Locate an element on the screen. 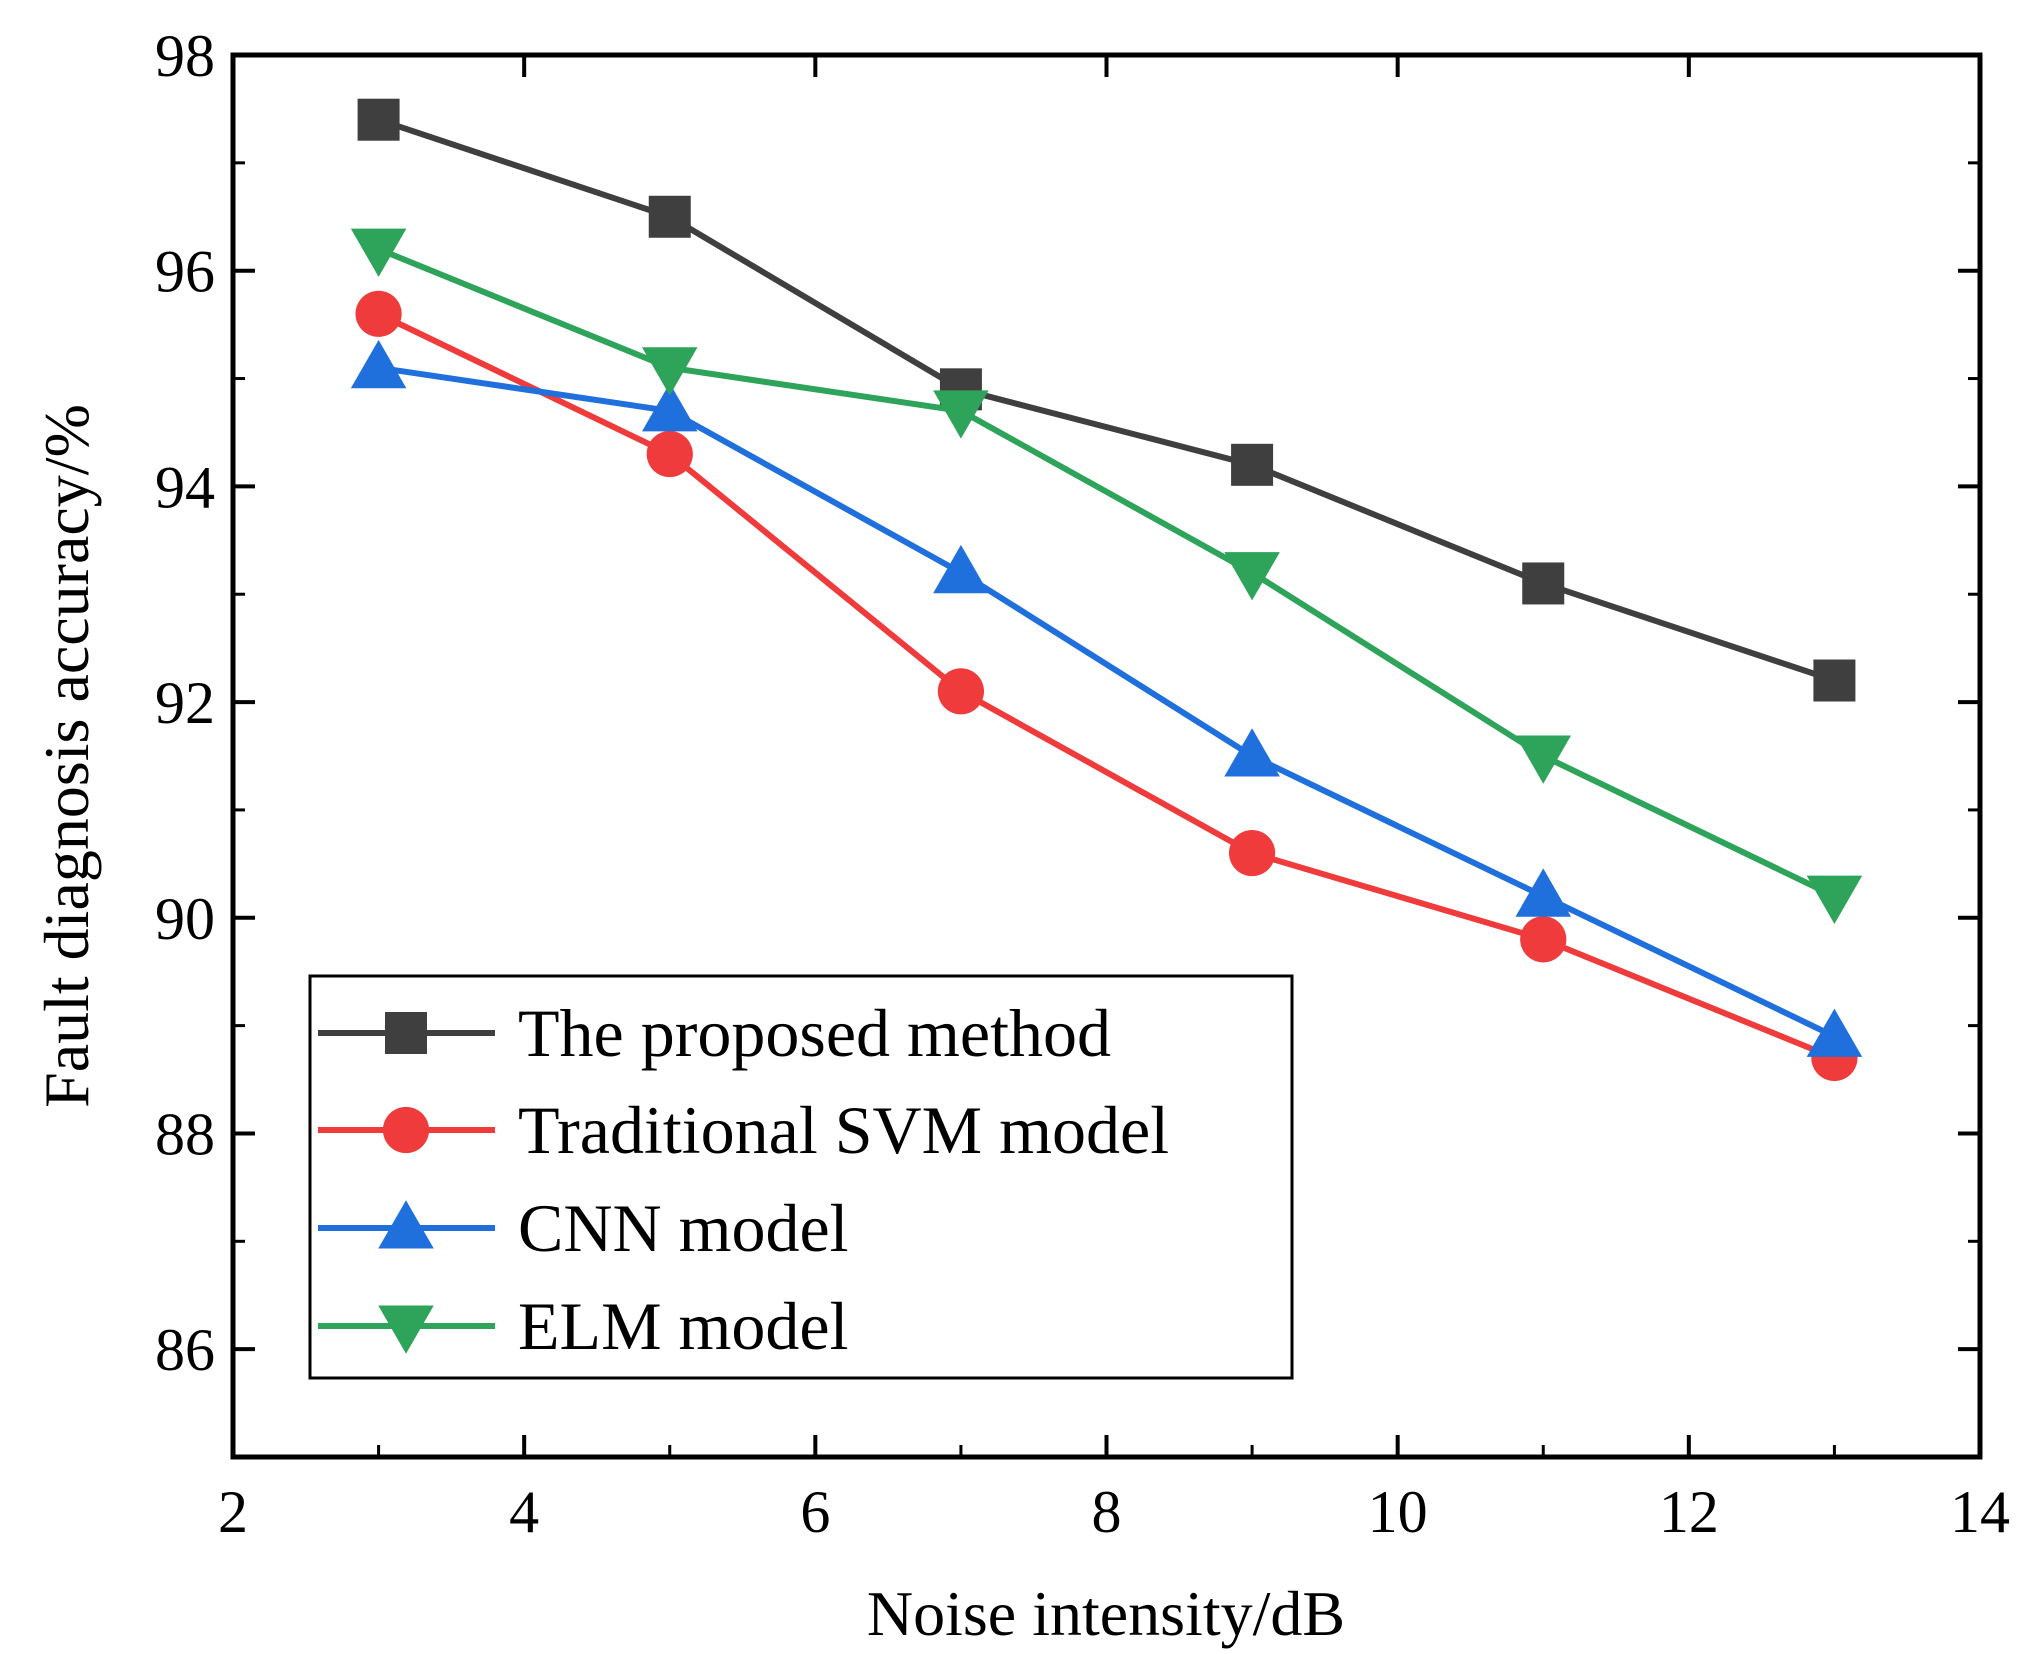 The width and height of the screenshot is (2030, 1654). x-tick-label: 14 is located at coordinates (1980, 1512).